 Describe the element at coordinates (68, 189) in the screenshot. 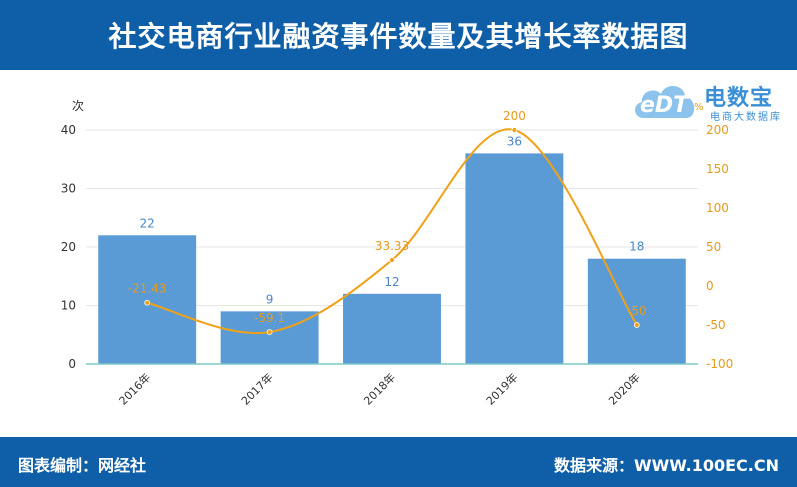

I see `y-left-tick-label: 30` at that location.